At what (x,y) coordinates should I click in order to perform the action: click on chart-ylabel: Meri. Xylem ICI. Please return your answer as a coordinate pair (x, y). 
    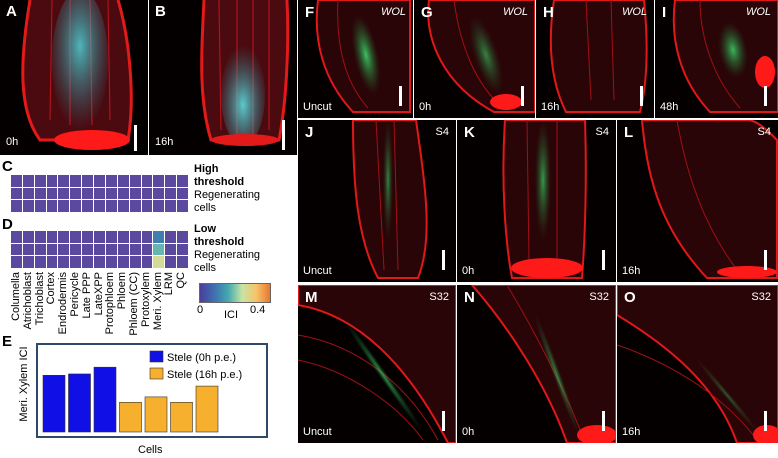
    Looking at the image, I should click on (24, 384).